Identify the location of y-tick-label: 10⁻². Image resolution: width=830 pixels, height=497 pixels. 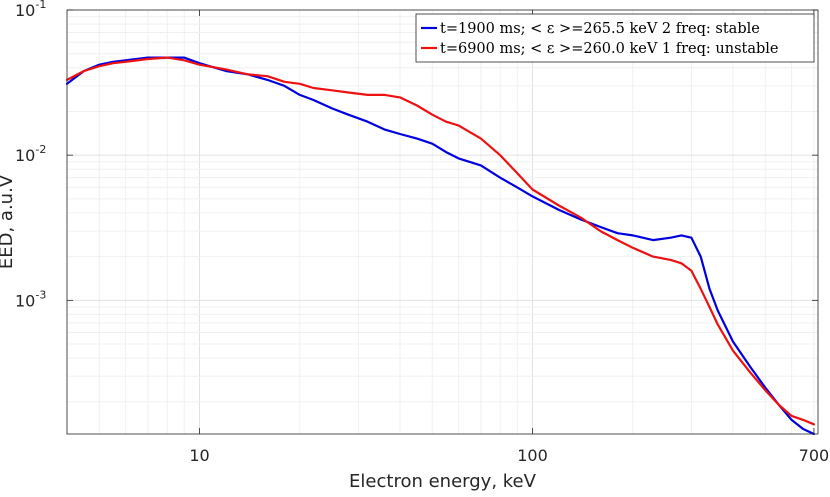
(30, 154).